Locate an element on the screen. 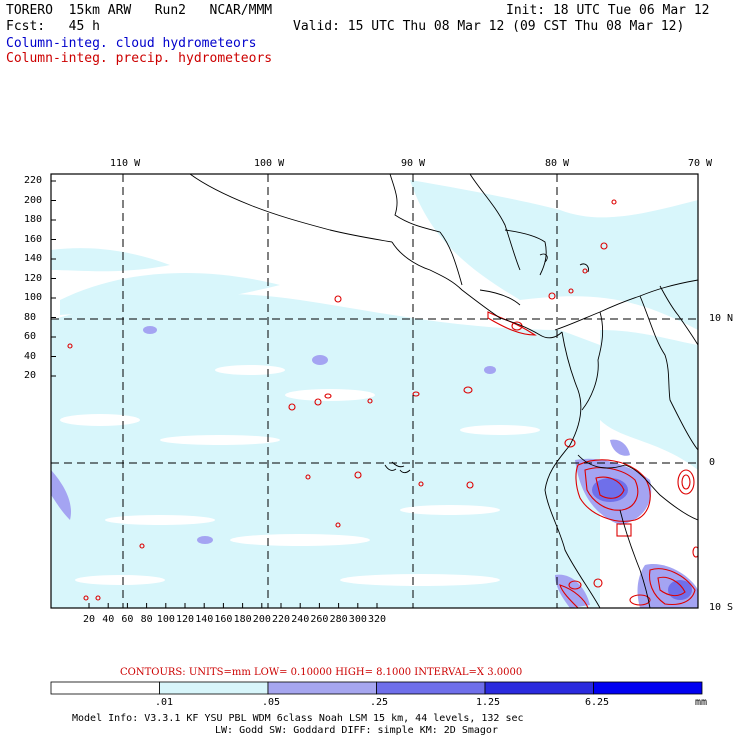 This screenshot has width=740, height=740. colorbar-level-4: 6.25 is located at coordinates (597, 702).